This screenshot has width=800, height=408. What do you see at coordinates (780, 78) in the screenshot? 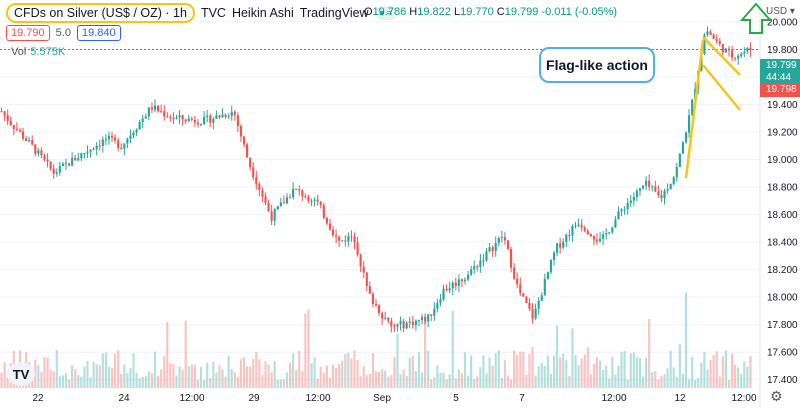
I see `countdown-tag: 44:44` at bounding box center [780, 78].